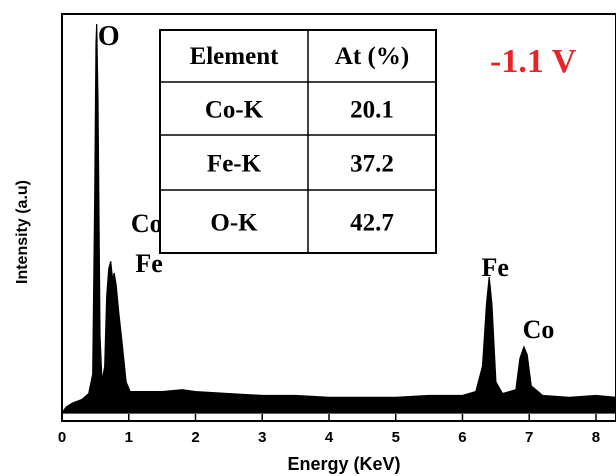 The width and height of the screenshot is (616, 476). Describe the element at coordinates (329, 437) in the screenshot. I see `x-tick-label: 4` at that location.